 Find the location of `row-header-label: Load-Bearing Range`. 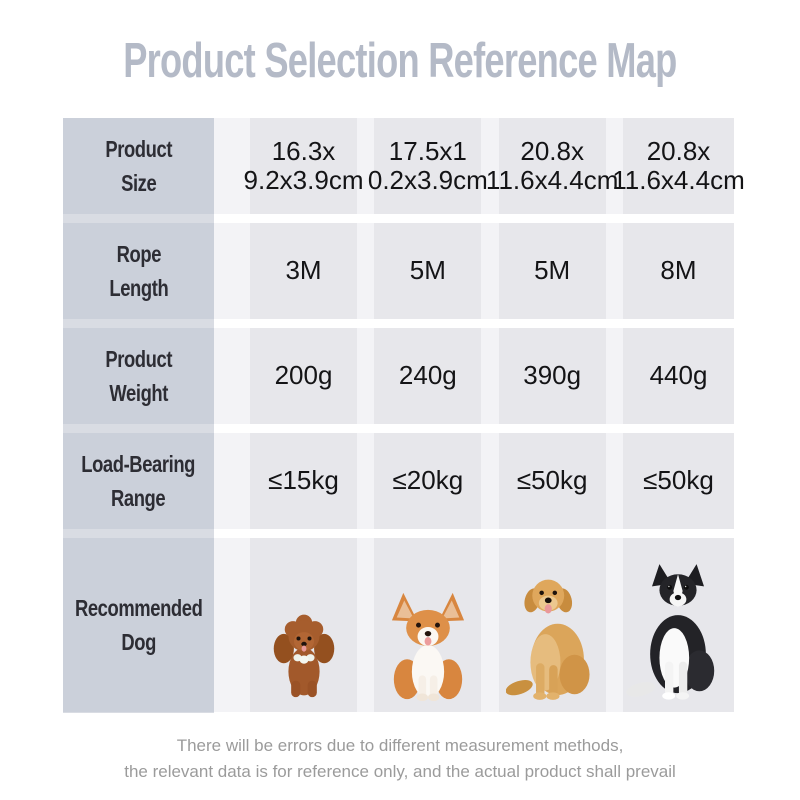

row-header-label: Load-Bearing Range is located at coordinates (138, 481).